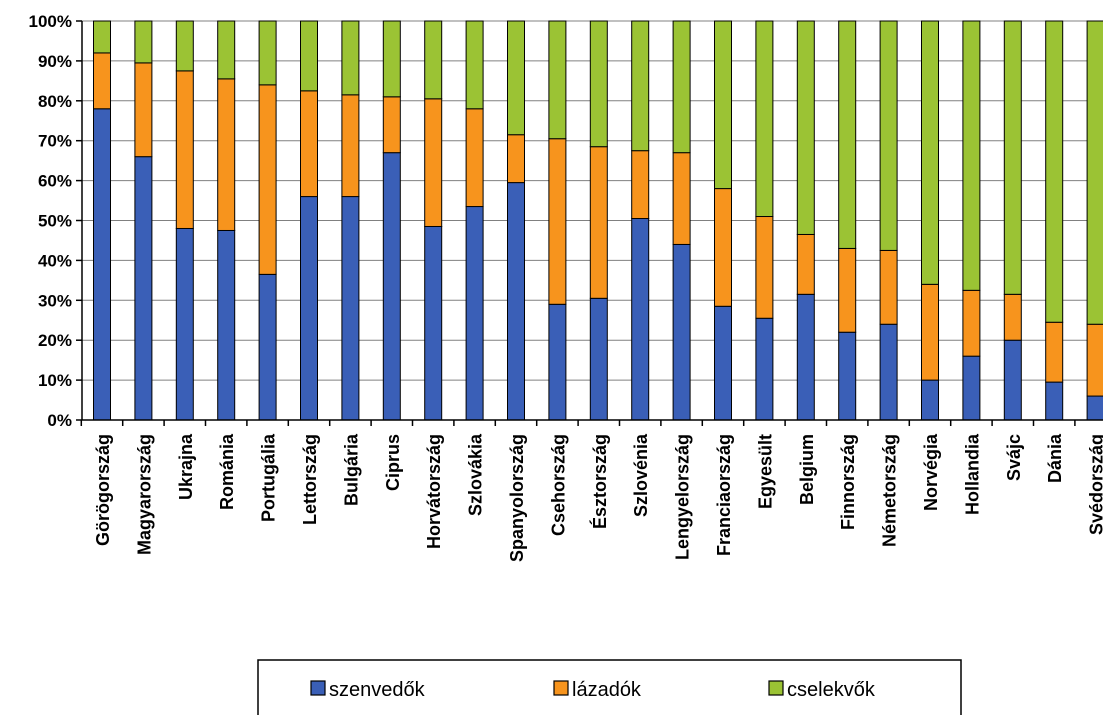 The image size is (1103, 720). Describe the element at coordinates (517, 498) in the screenshot. I see `x-tick-label: Spanyolország` at that location.